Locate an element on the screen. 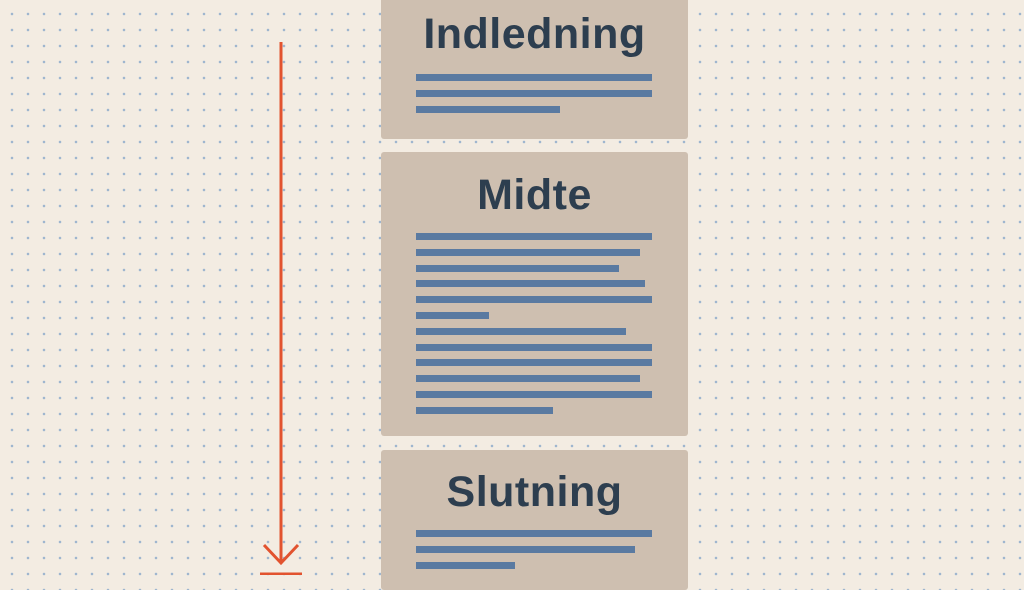  arrow-head is located at coordinates (281, 554).